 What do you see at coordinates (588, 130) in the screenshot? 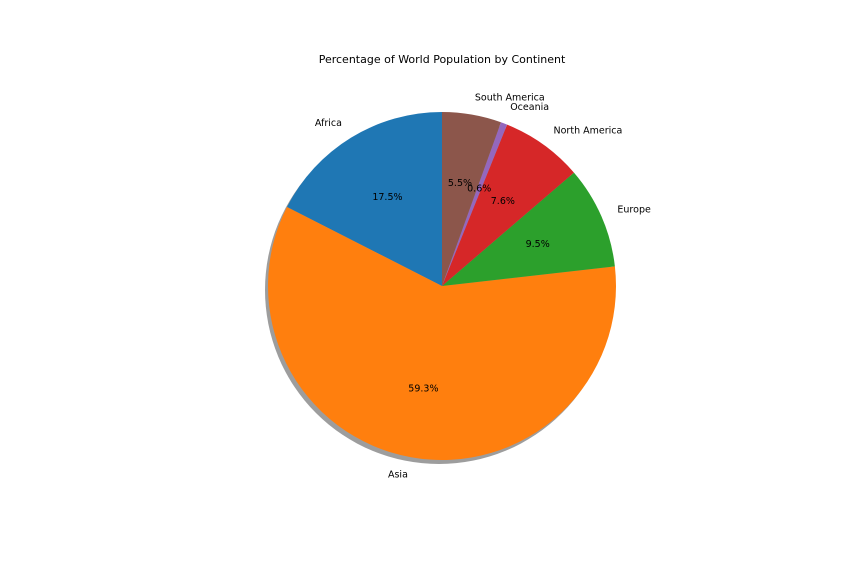
I see `slice-label-north-america: North America` at bounding box center [588, 130].